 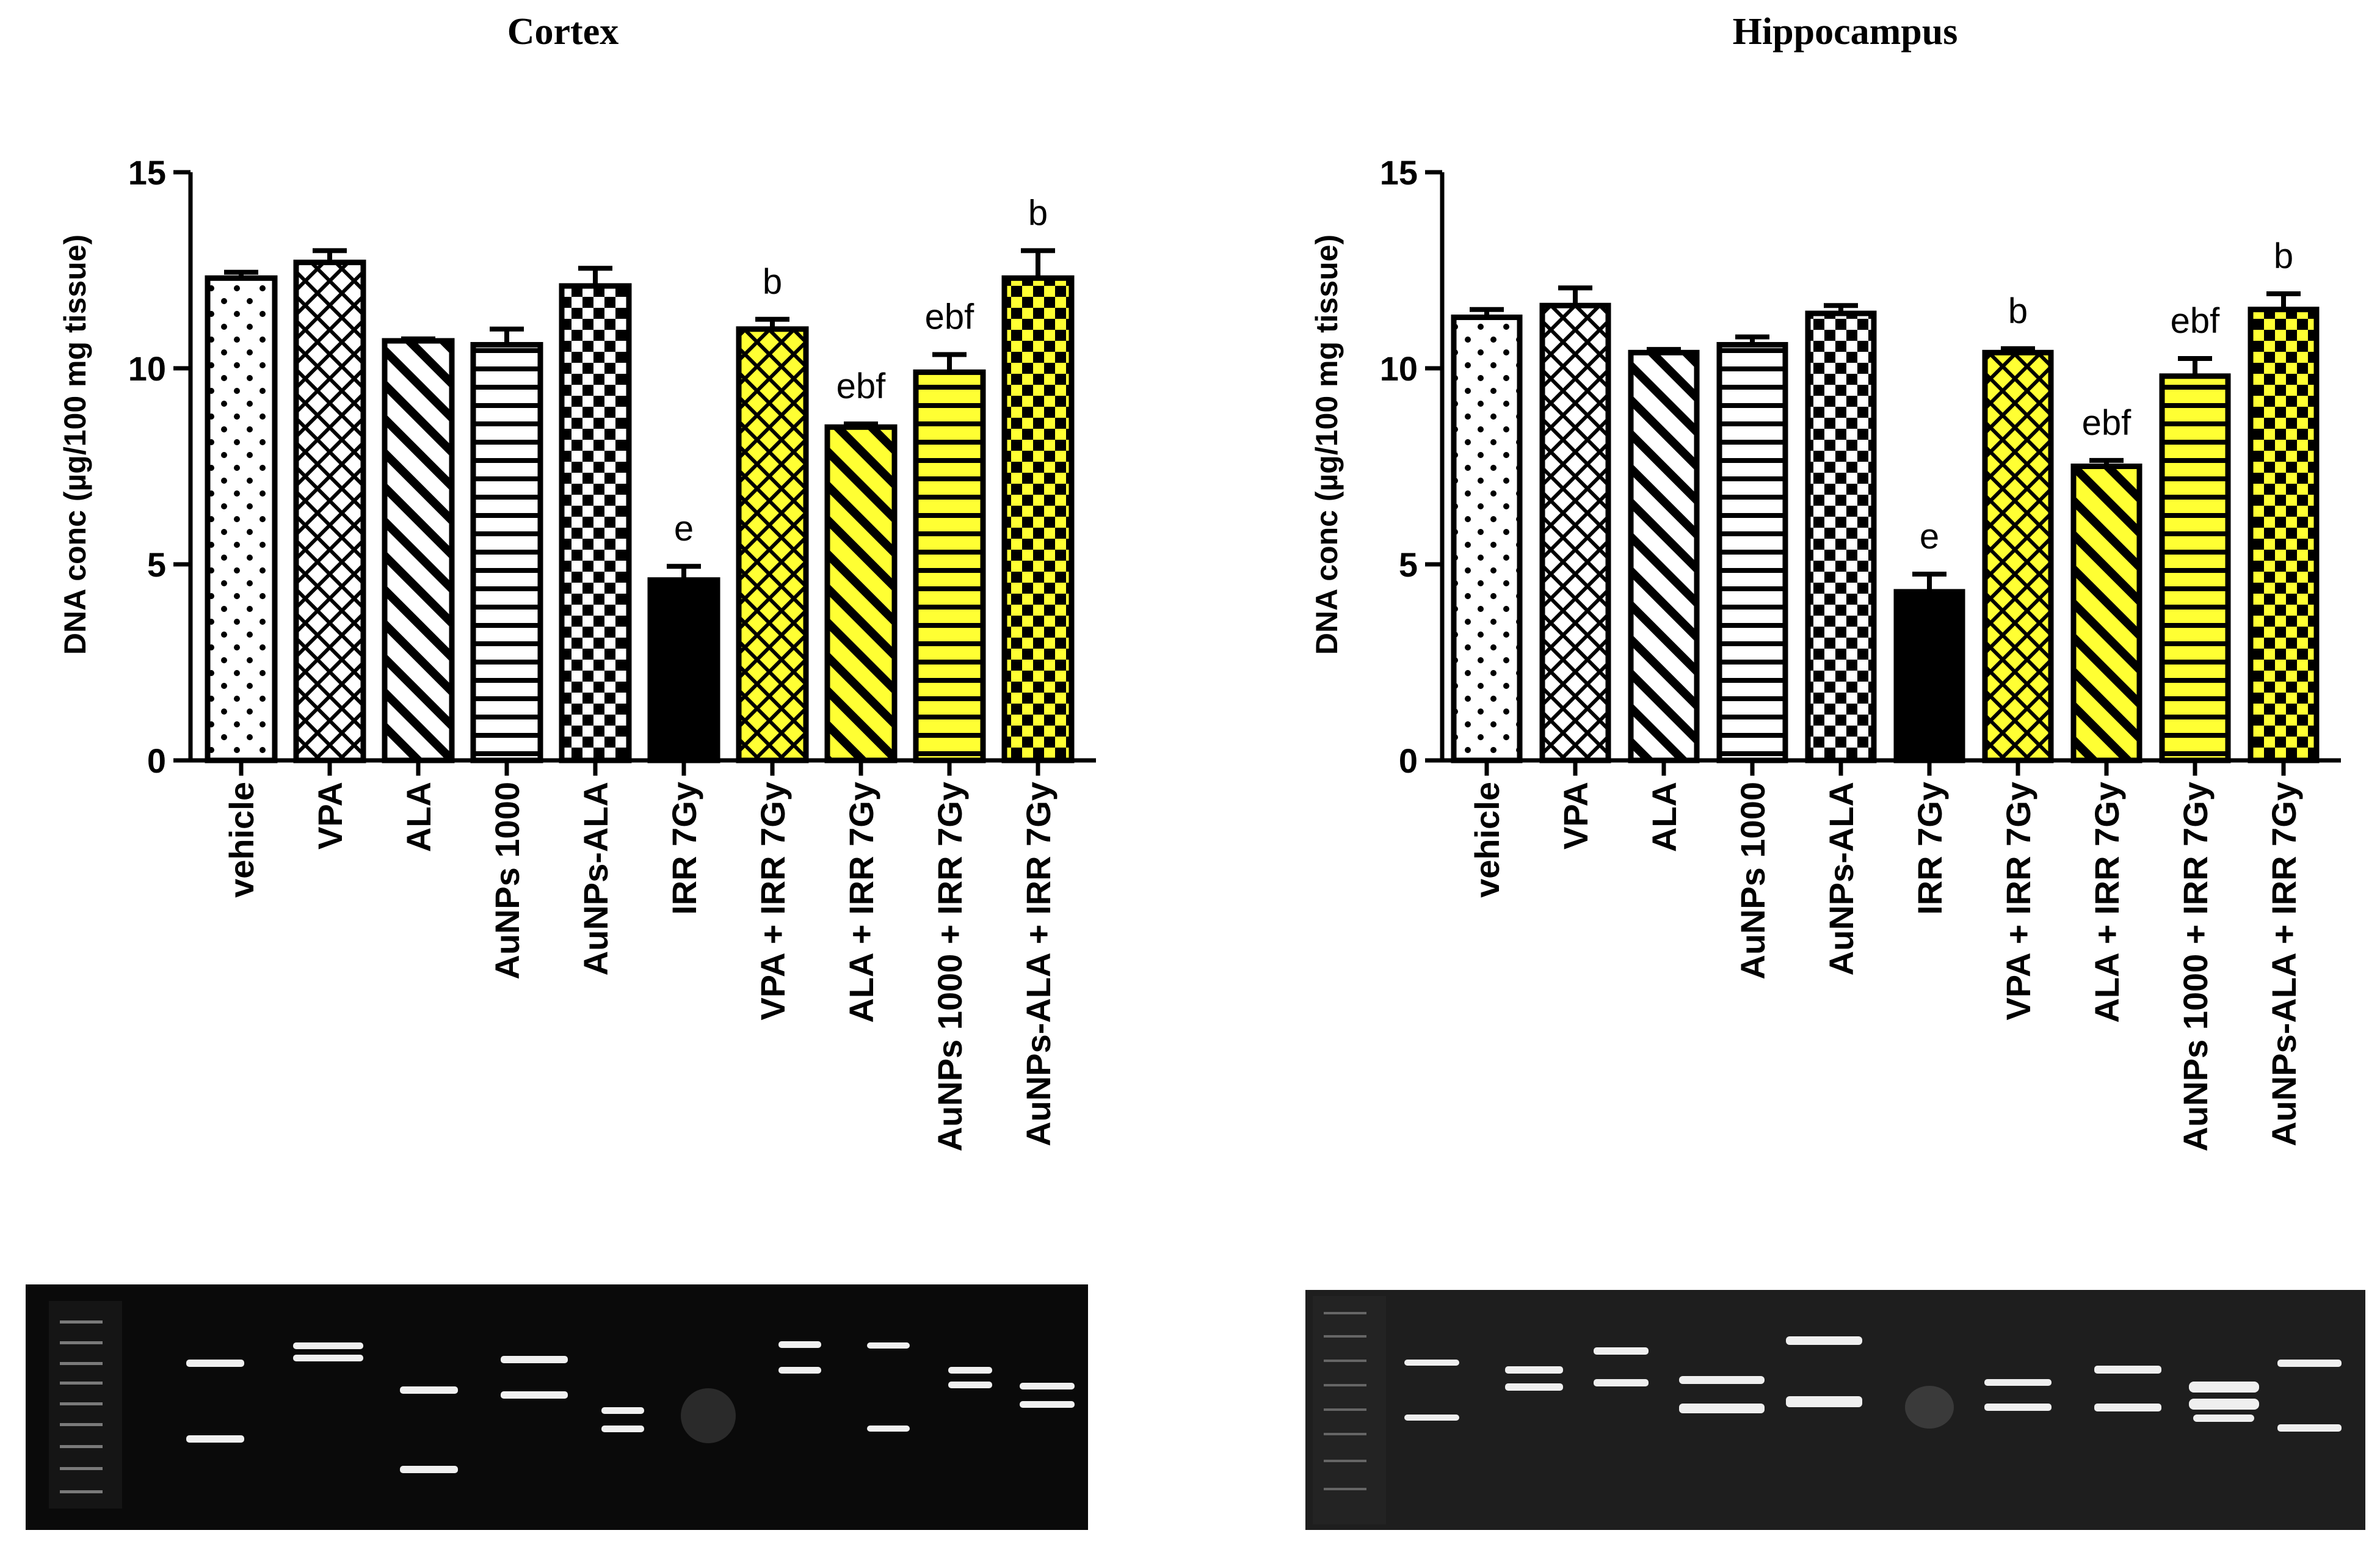 I want to click on panel-title-hippocampus: Hippocampus, so click(x=1845, y=32).